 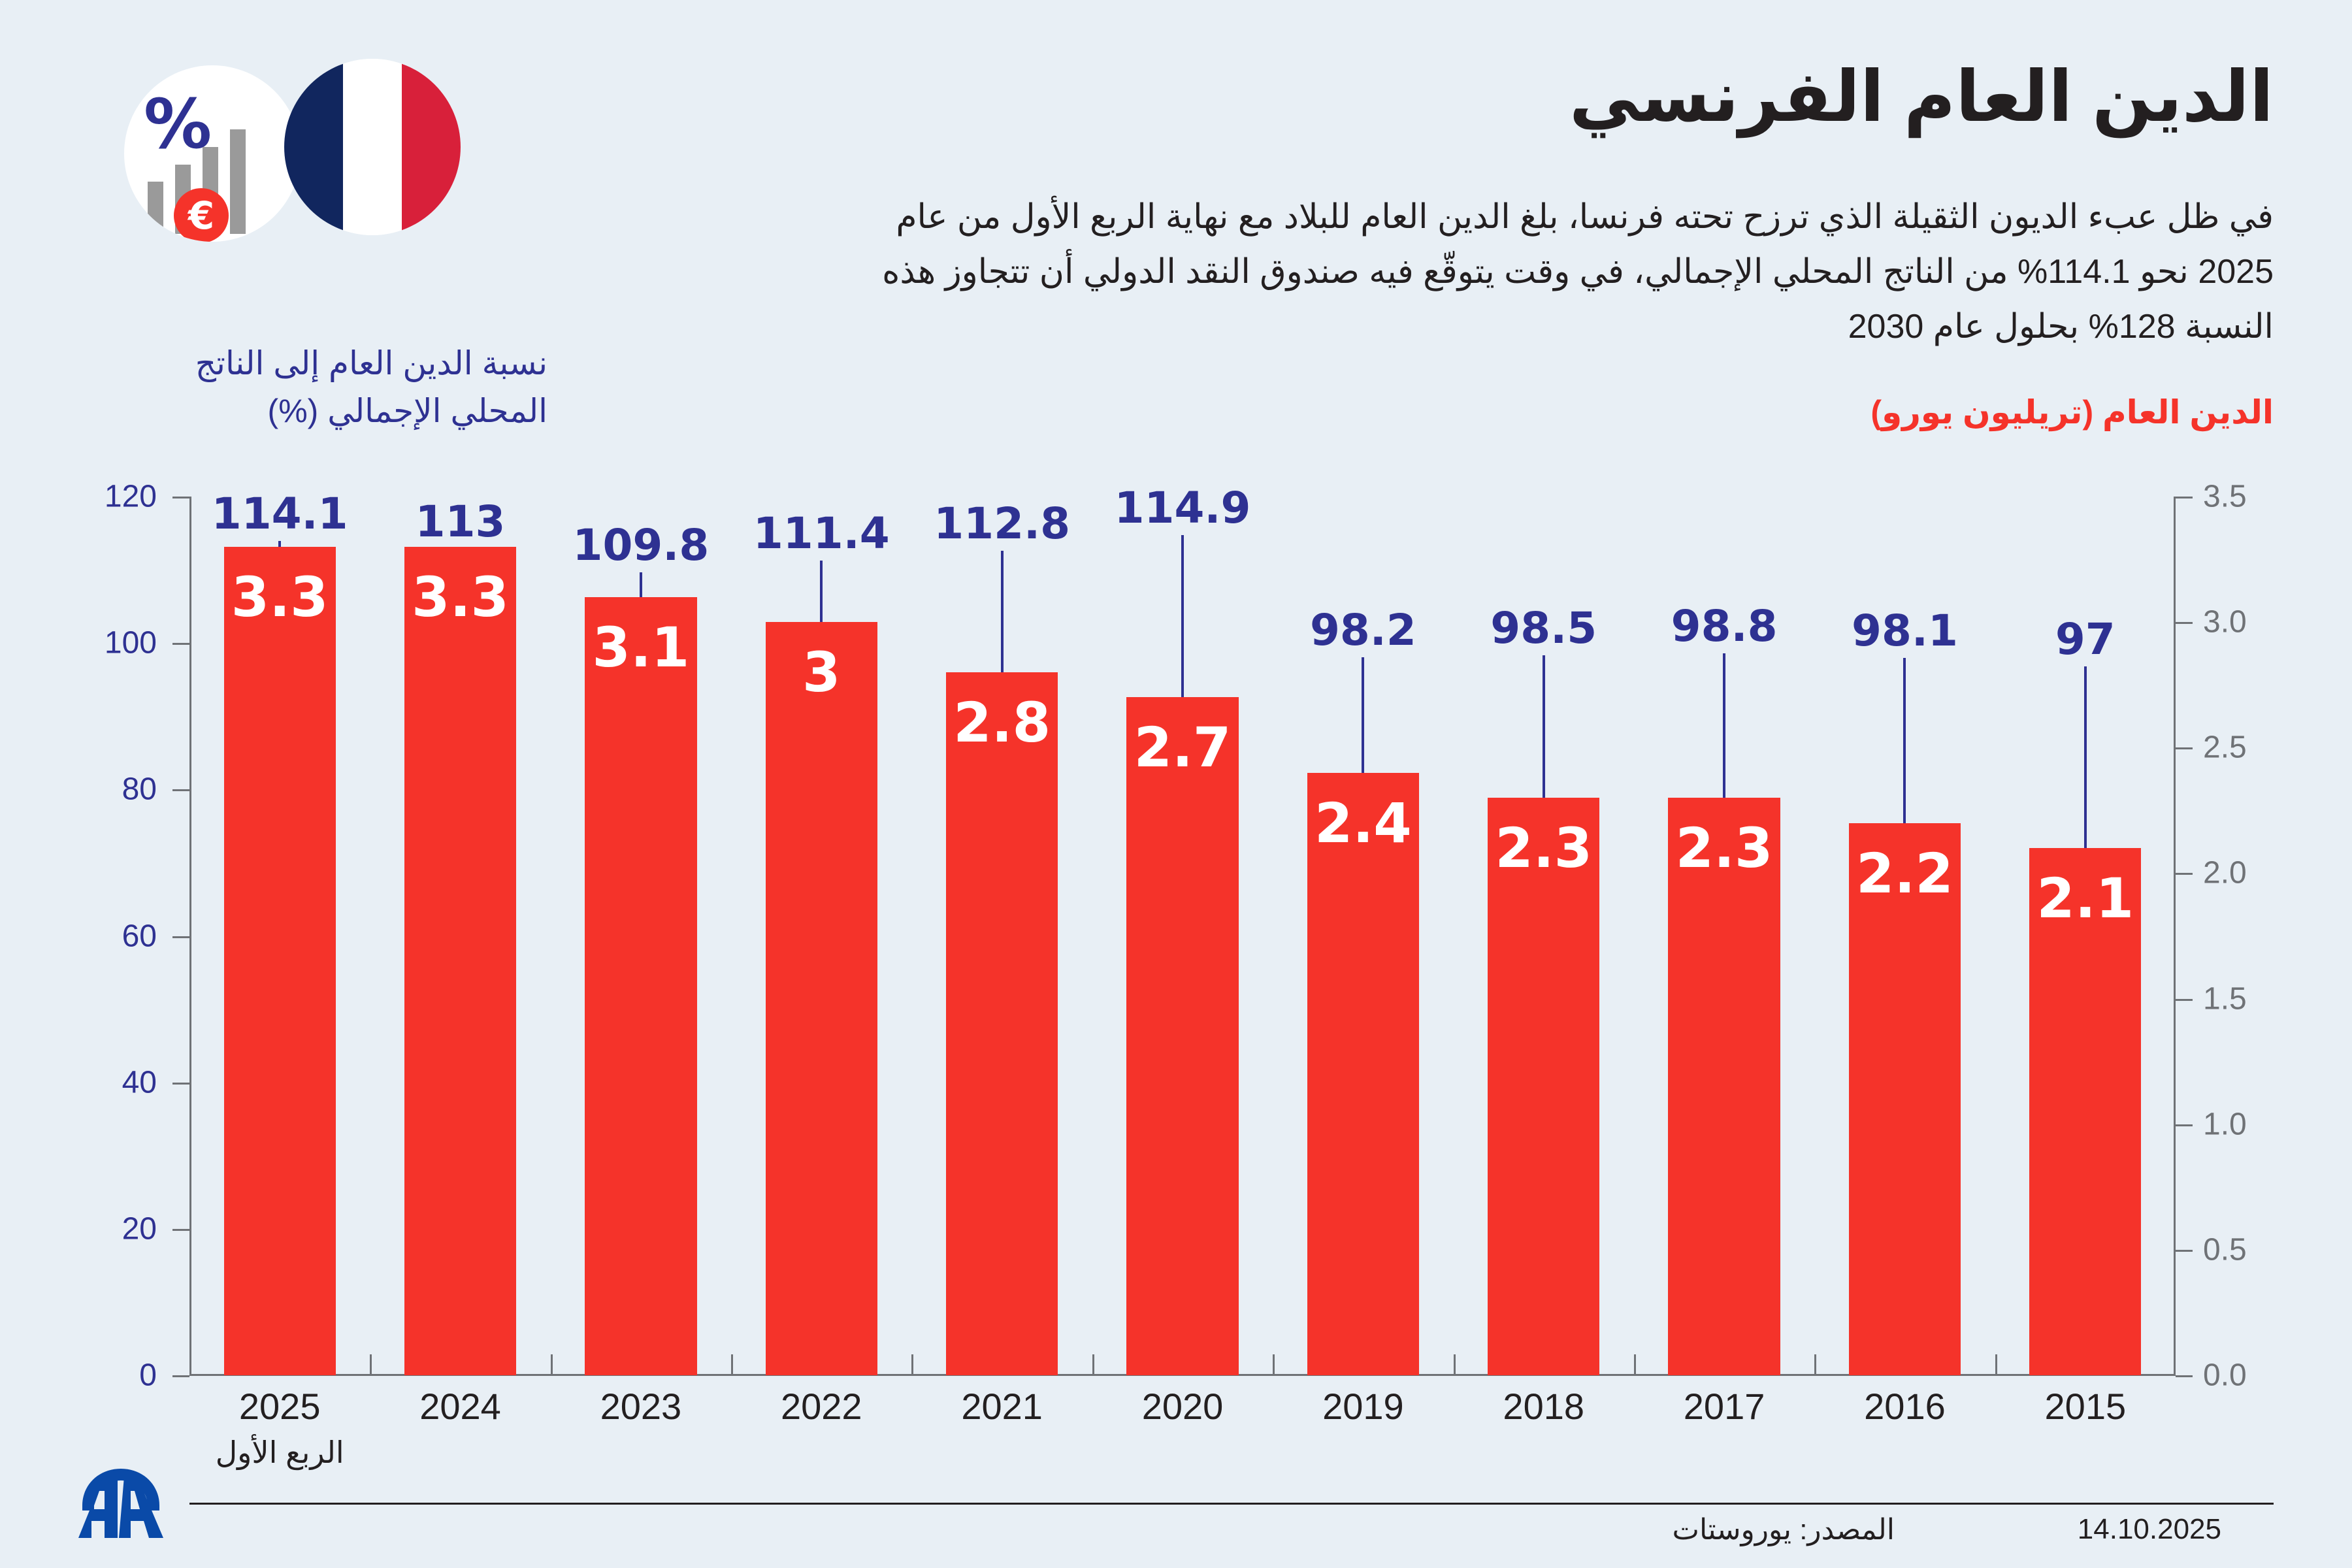 What do you see at coordinates (139, 1229) in the screenshot?
I see `left-axis-tick-label: 20` at bounding box center [139, 1229].